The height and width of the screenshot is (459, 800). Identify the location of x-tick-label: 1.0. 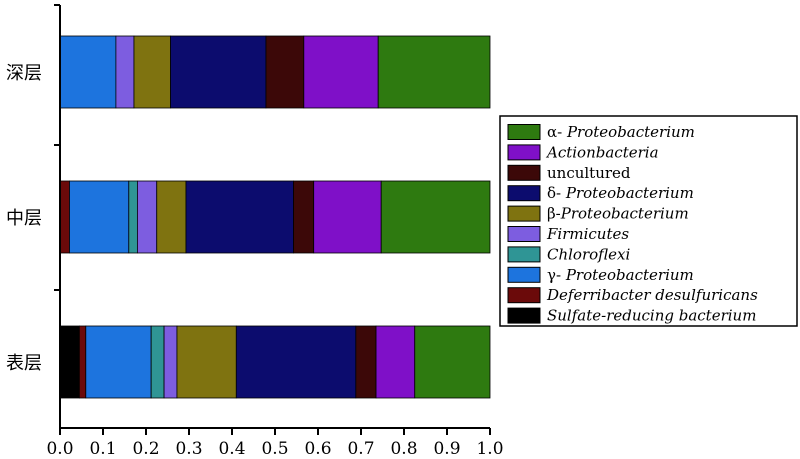
(489, 449).